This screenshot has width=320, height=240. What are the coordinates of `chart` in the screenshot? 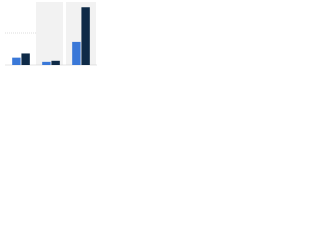 It's located at (51, 34).